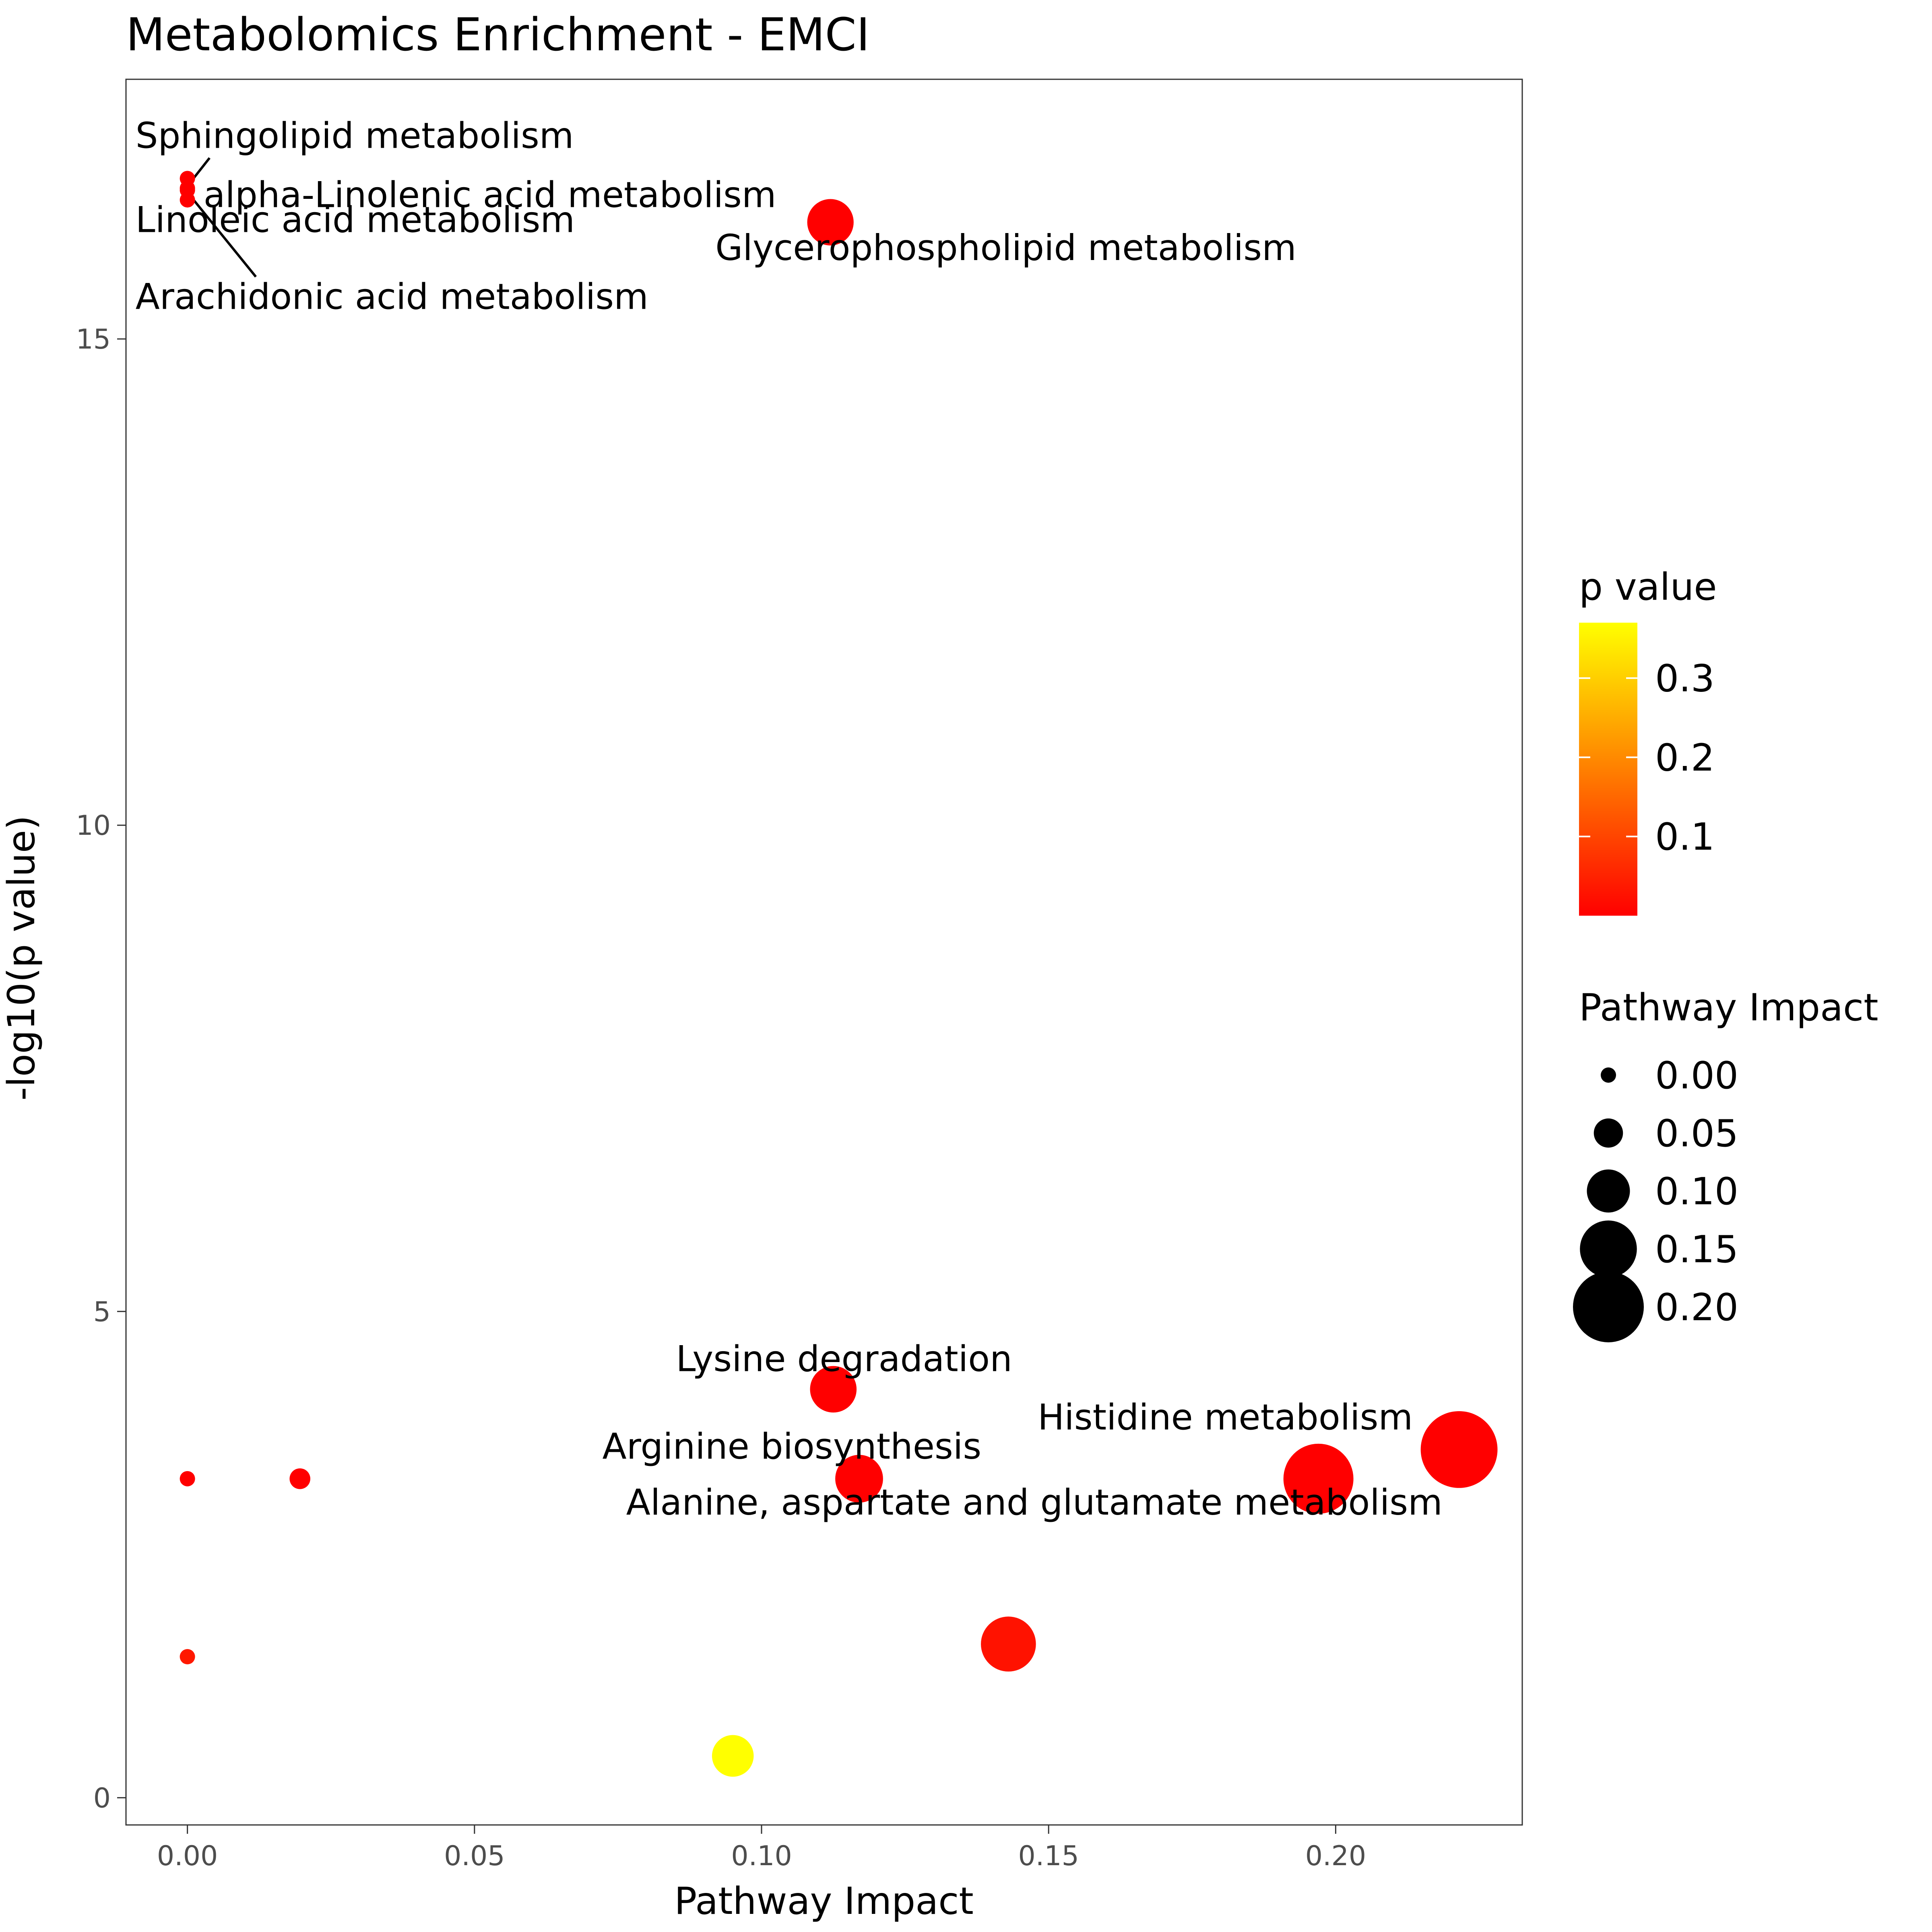  Describe the element at coordinates (1696, 1249) in the screenshot. I see `size-legend-label: 0.15` at that location.